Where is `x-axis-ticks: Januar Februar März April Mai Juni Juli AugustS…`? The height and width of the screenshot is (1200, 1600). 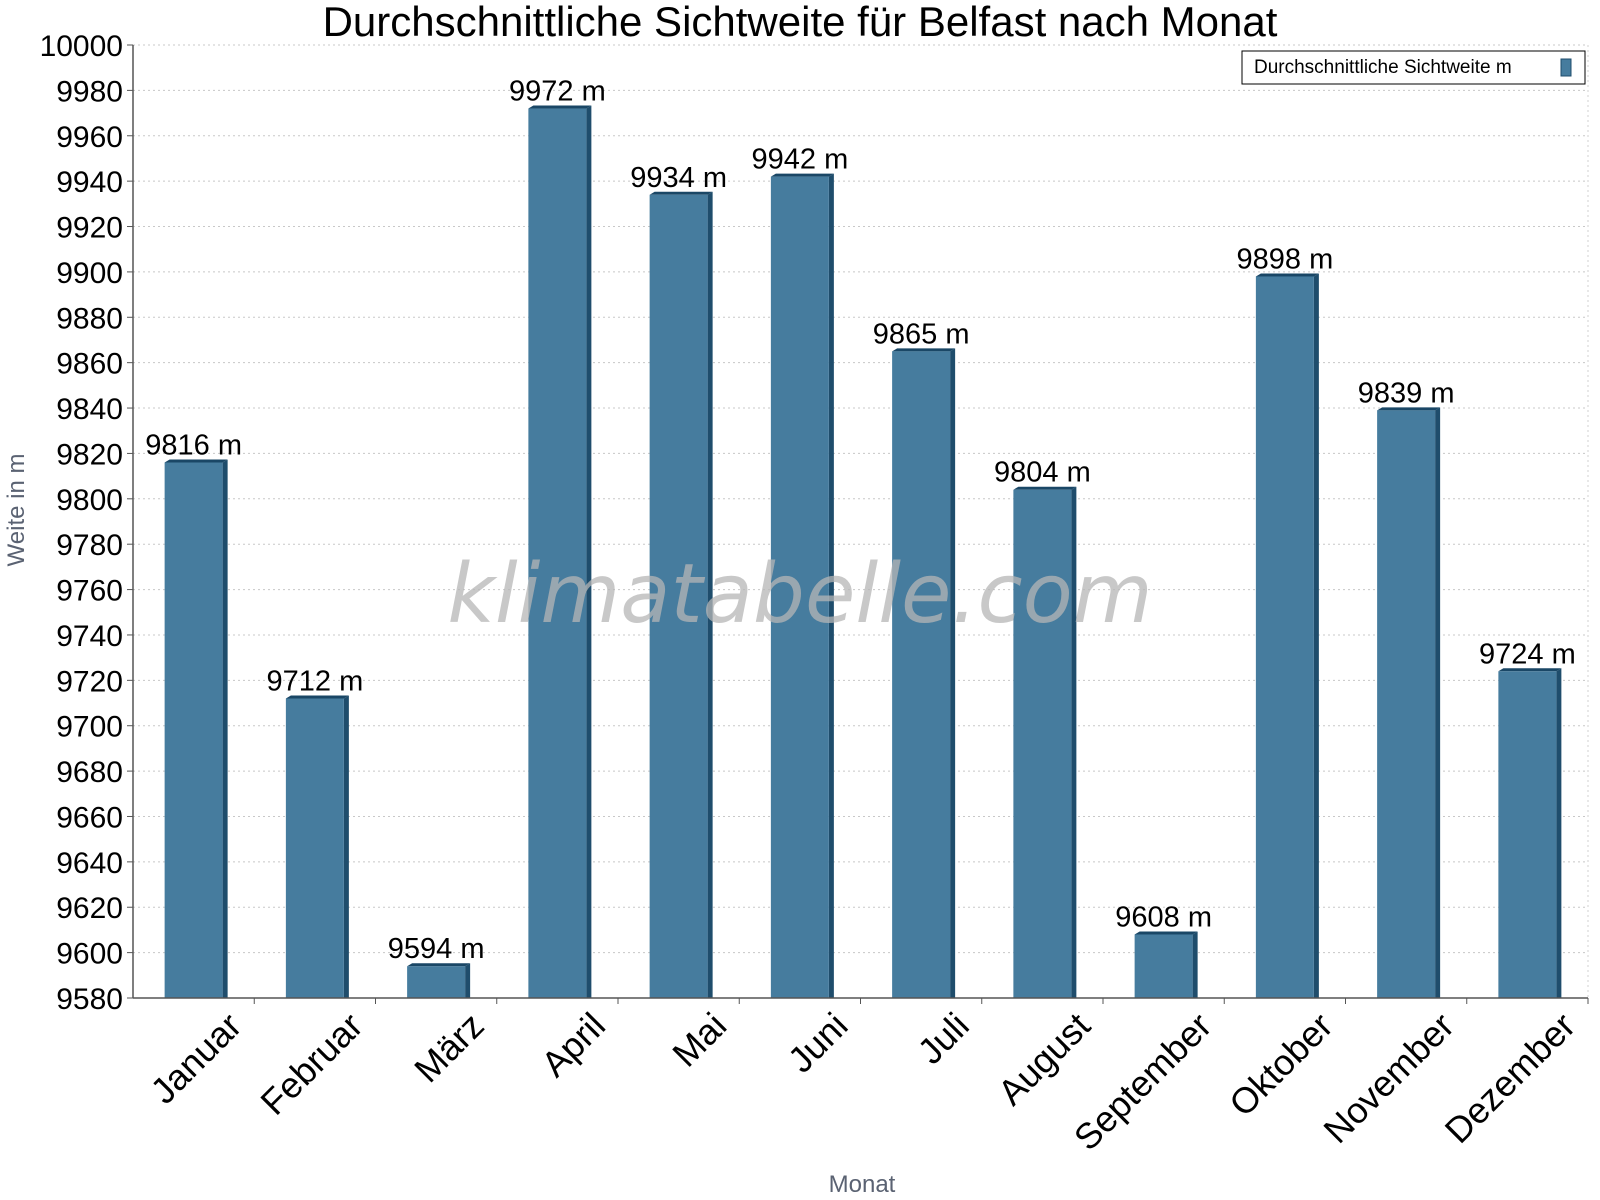
x-axis-ticks: Januar Februar März April Mai Juni Juli AugustS… is located at coordinates (865, 1078).